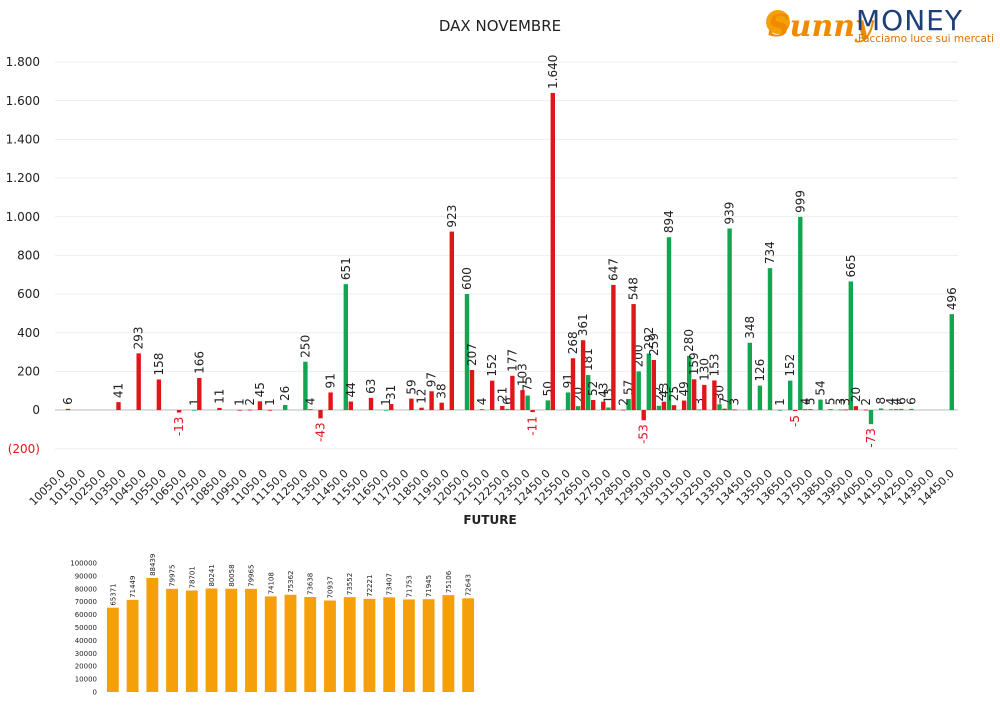 The width and height of the screenshot is (1000, 709). Describe the element at coordinates (86, 602) in the screenshot. I see `y-tick-label: 70000` at that location.